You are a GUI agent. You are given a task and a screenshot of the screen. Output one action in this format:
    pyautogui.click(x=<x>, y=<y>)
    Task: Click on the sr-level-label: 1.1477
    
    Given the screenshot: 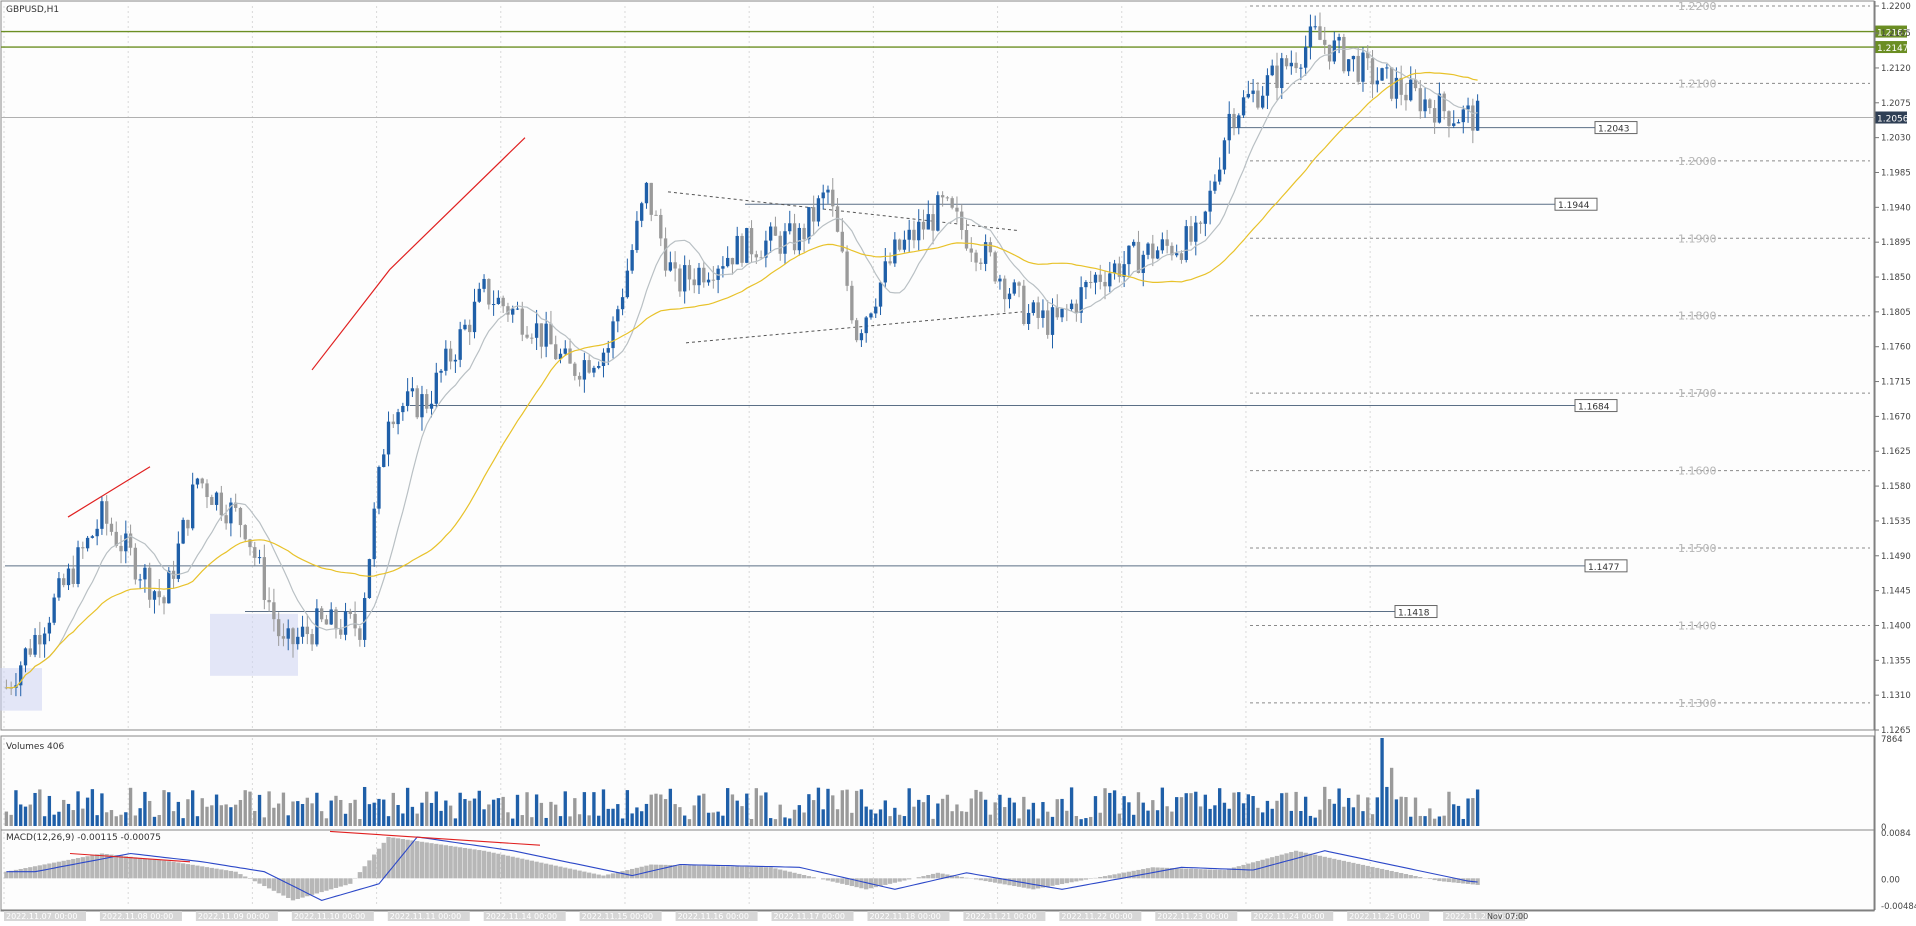 What is the action you would take?
    pyautogui.click(x=1604, y=568)
    